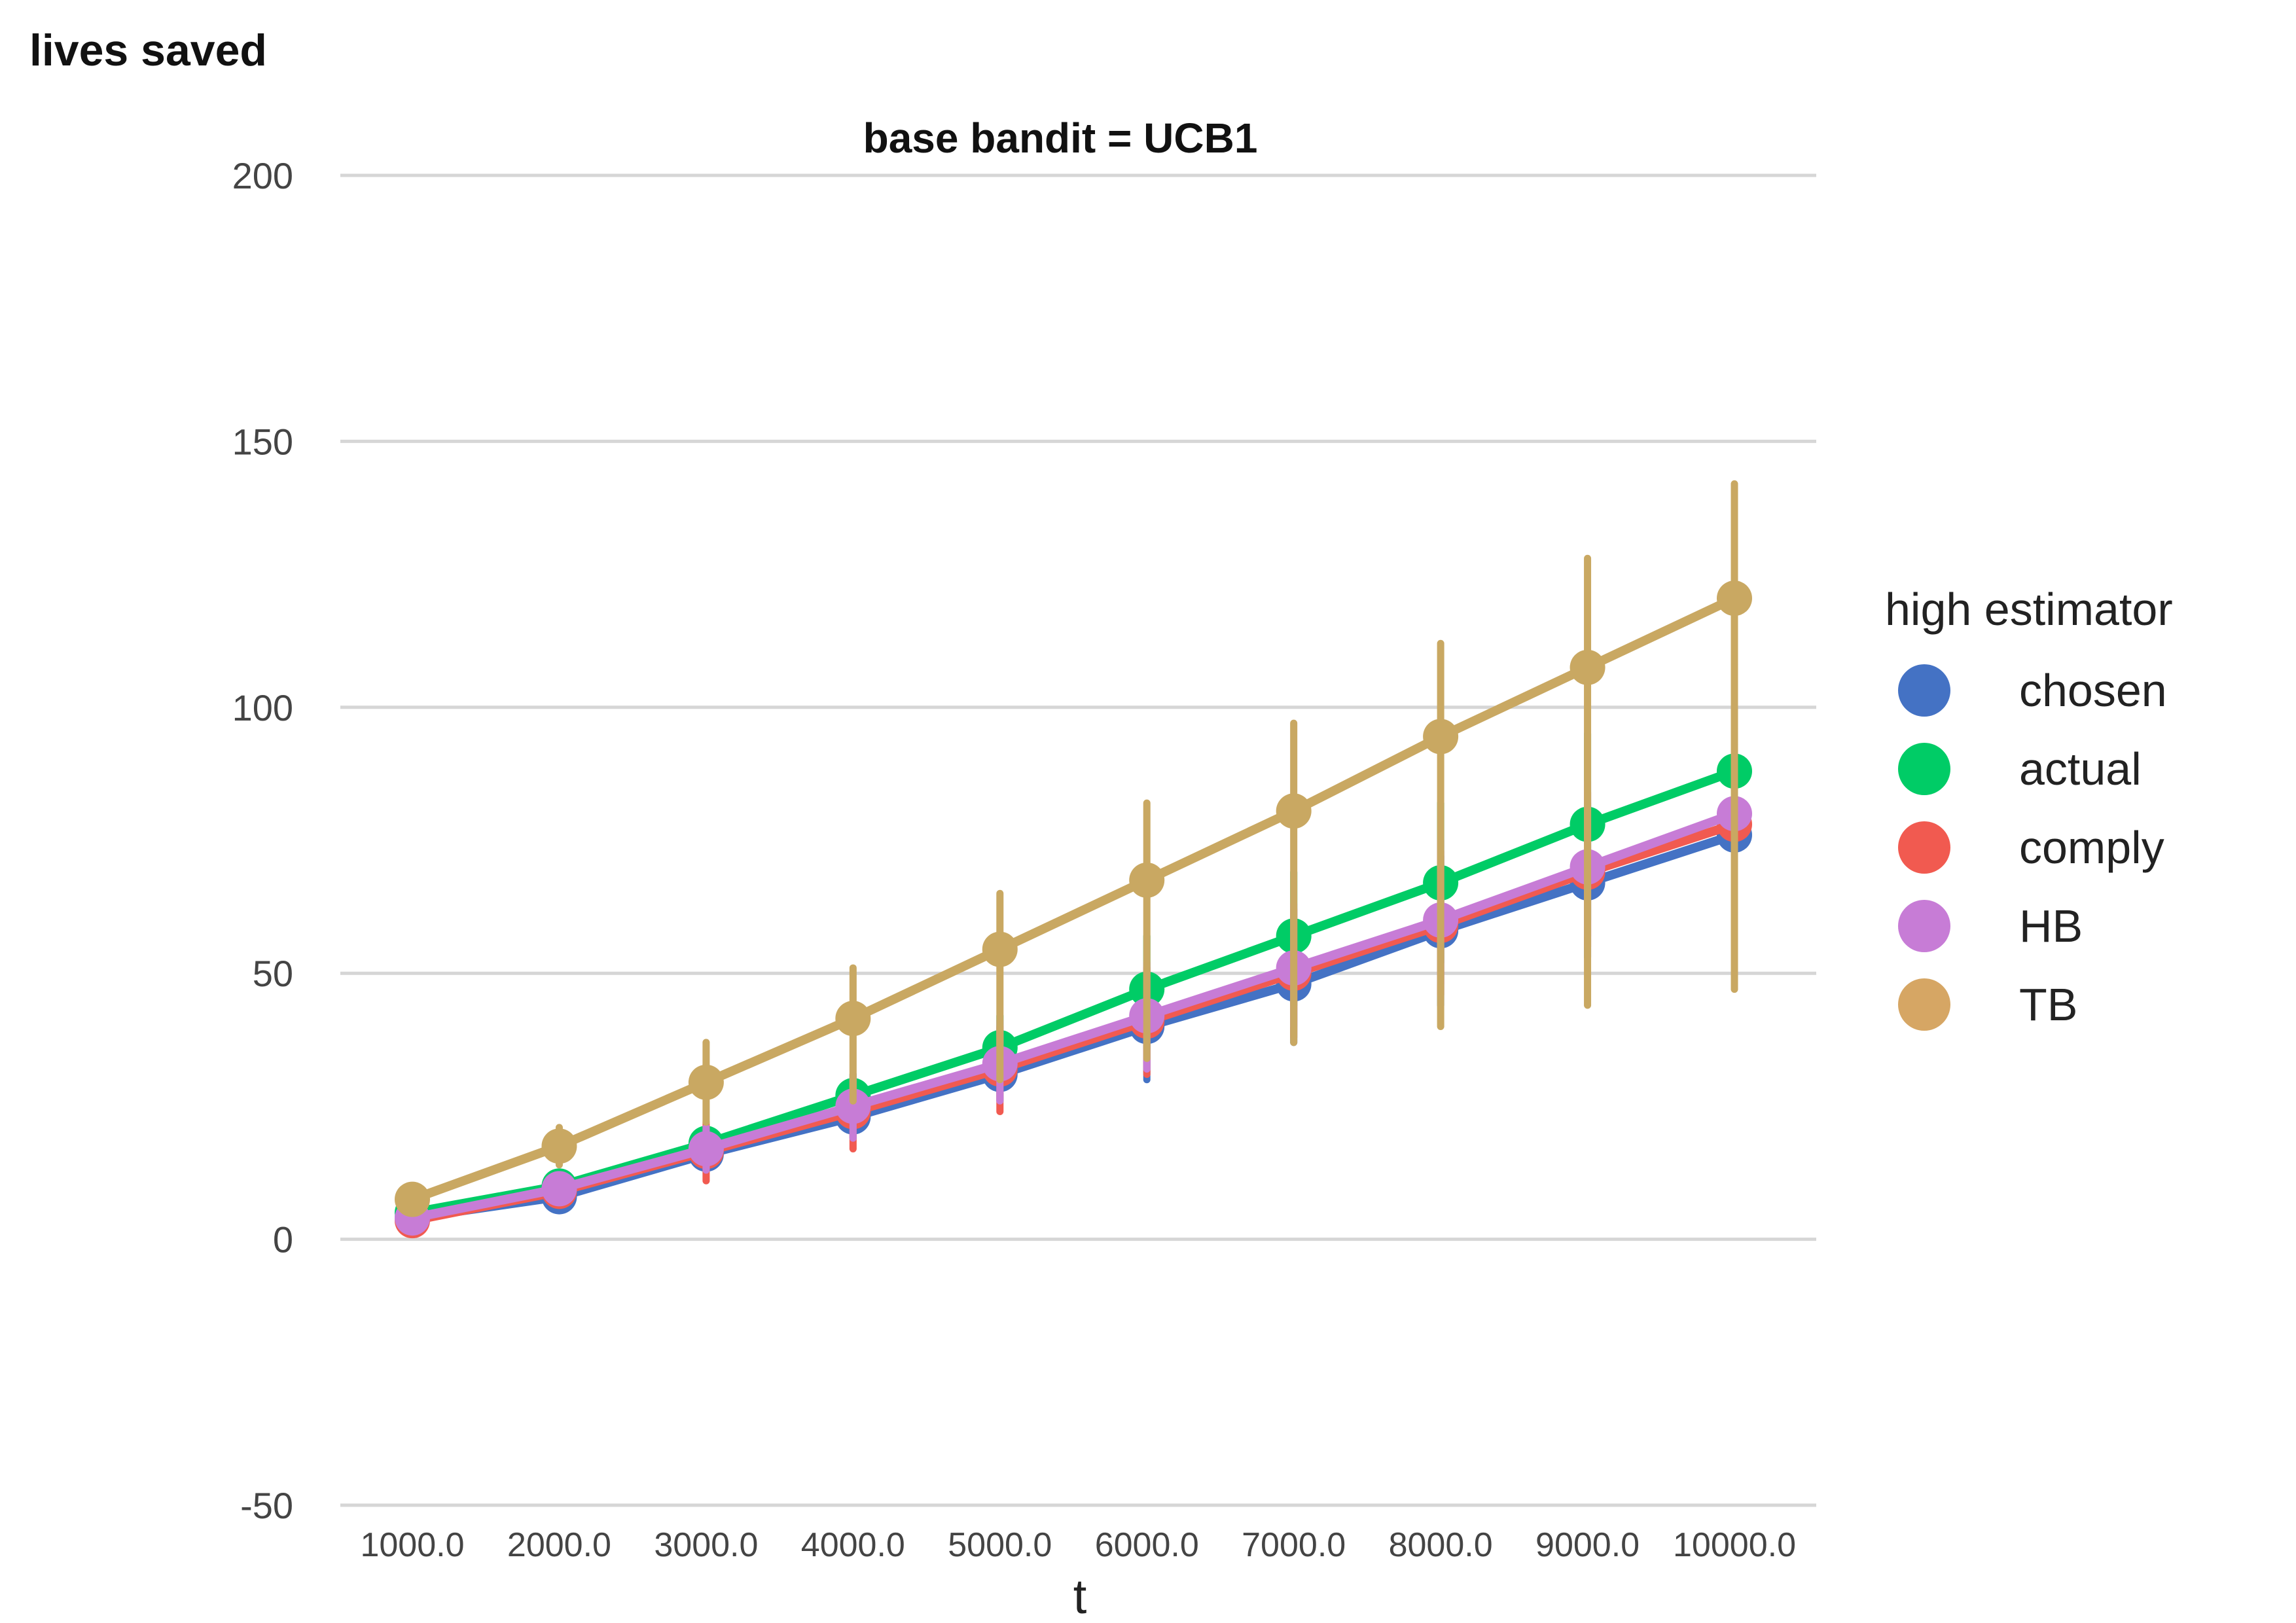 The height and width of the screenshot is (1623, 2296). What do you see at coordinates (262, 840) in the screenshot?
I see `y-tick-labels: 200 150 100 50 0 -50` at bounding box center [262, 840].